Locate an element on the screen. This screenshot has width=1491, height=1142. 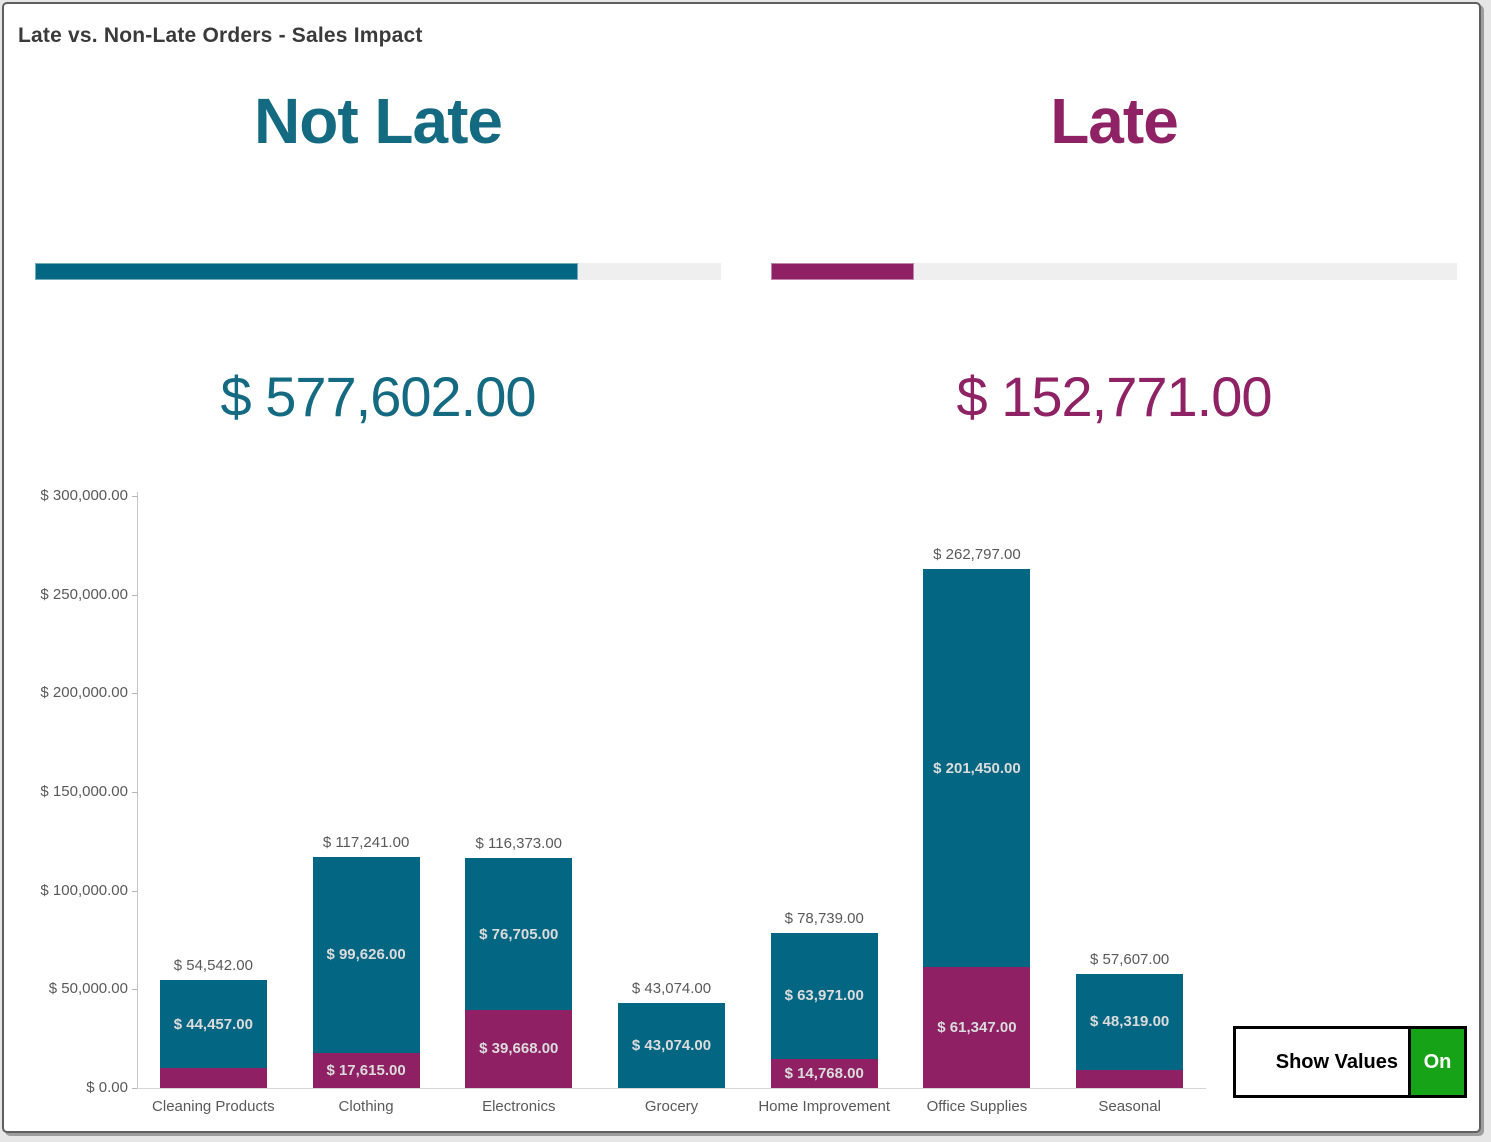
bar-segment-value-label: $ 14,768.00 is located at coordinates (824, 1073).